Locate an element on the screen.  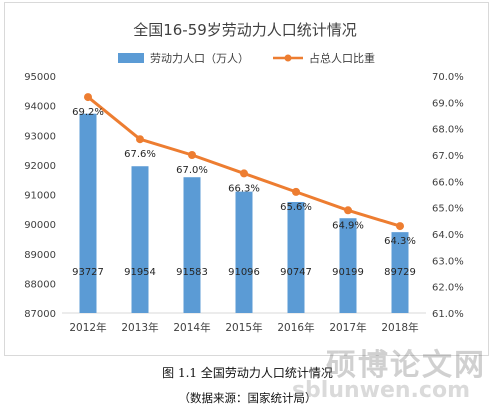
y-right-tick-label: 70.0% is located at coordinates (448, 77).